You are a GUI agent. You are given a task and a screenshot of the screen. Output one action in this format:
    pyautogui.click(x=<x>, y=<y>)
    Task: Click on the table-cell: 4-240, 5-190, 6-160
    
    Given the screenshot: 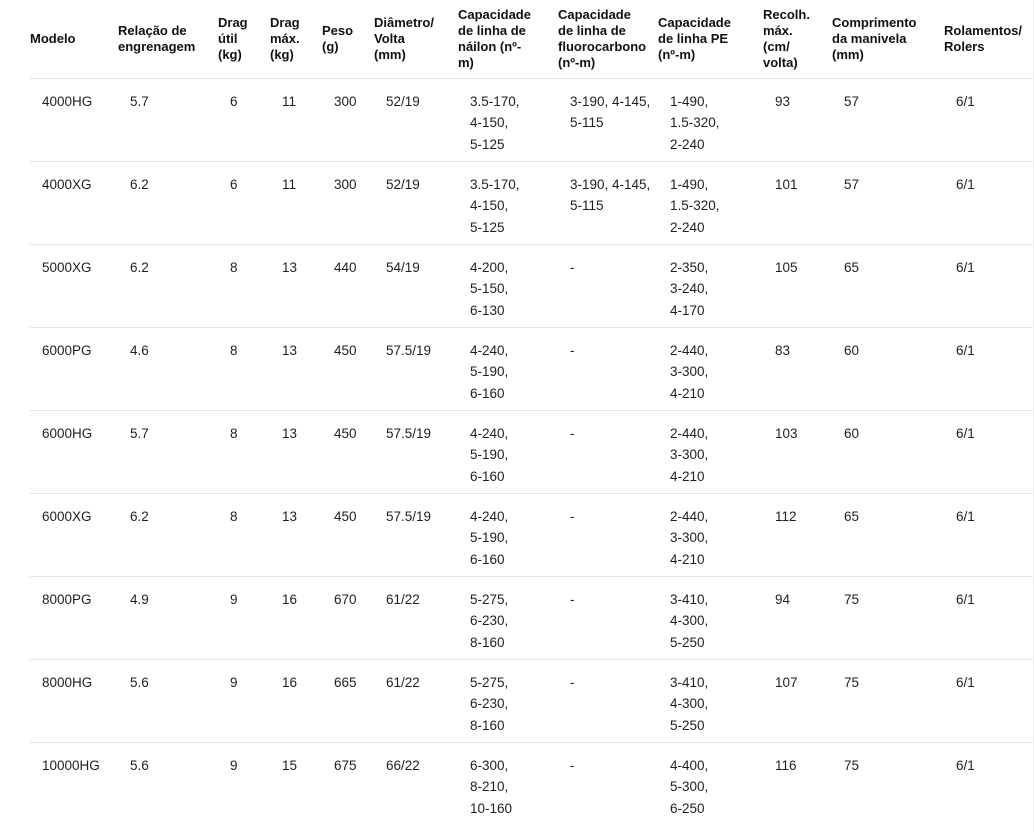 What is the action you would take?
    pyautogui.click(x=508, y=452)
    